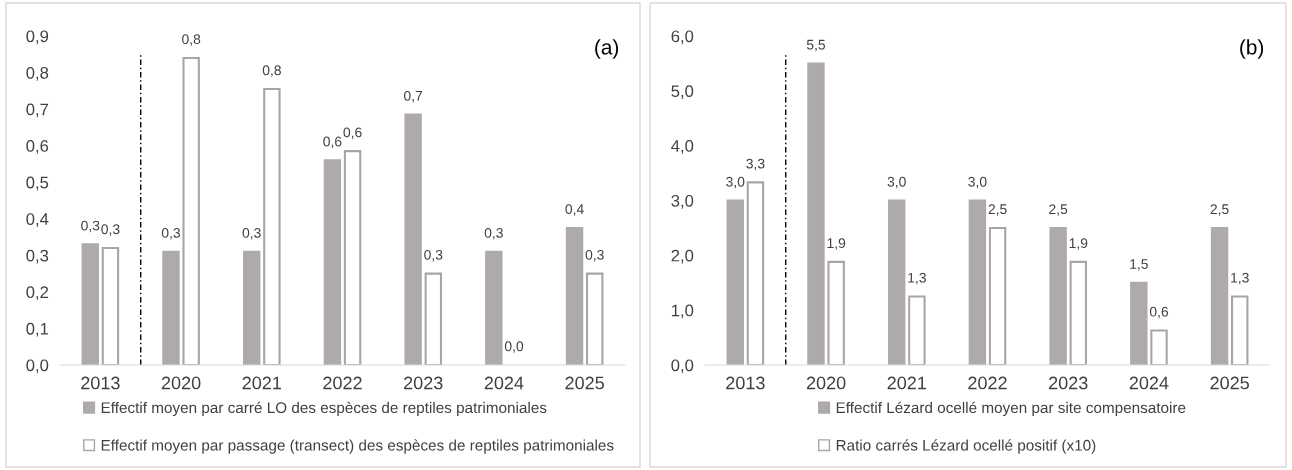 This screenshot has width=1292, height=470. Describe the element at coordinates (37, 256) in the screenshot. I see `y-tick-label: 0,3` at that location.